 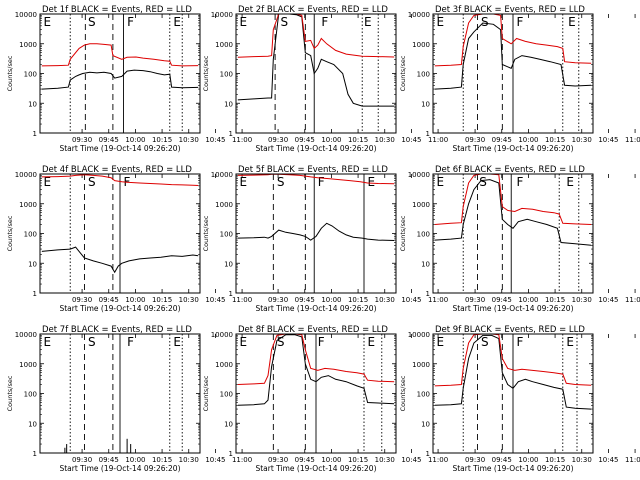 What do you see at coordinates (510, 330) in the screenshot?
I see `chart-title: Det 9f BLACK = Events, RED = LLD` at bounding box center [510, 330].